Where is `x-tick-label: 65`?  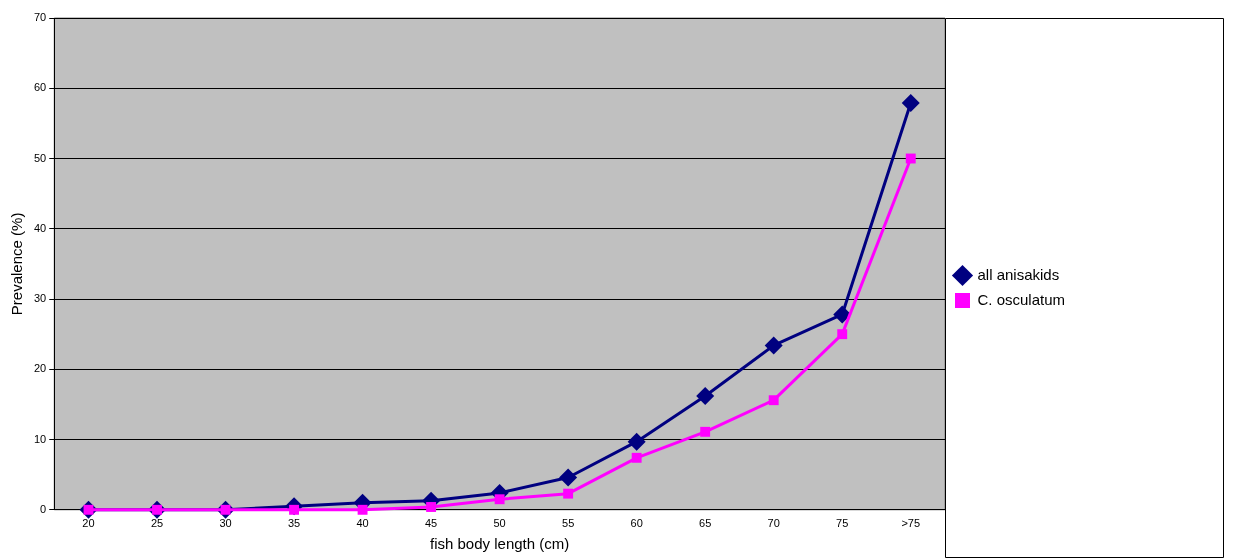 x-tick-label: 65 is located at coordinates (705, 523).